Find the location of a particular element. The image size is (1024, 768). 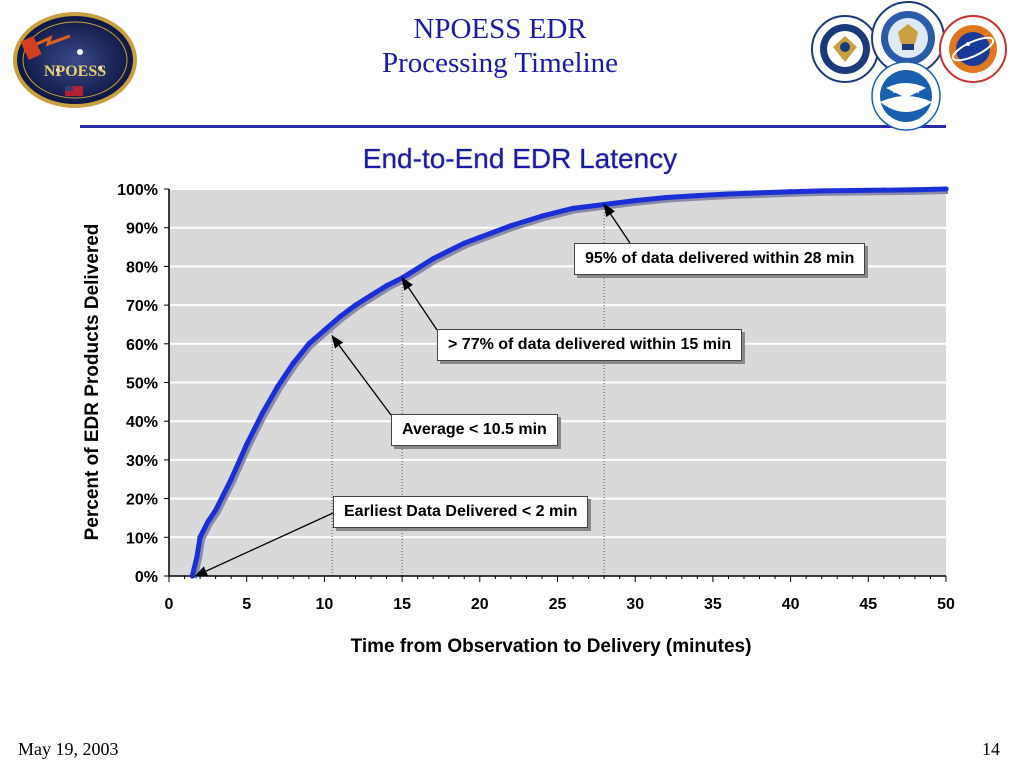

dod-seal-icon is located at coordinates (845, 49).